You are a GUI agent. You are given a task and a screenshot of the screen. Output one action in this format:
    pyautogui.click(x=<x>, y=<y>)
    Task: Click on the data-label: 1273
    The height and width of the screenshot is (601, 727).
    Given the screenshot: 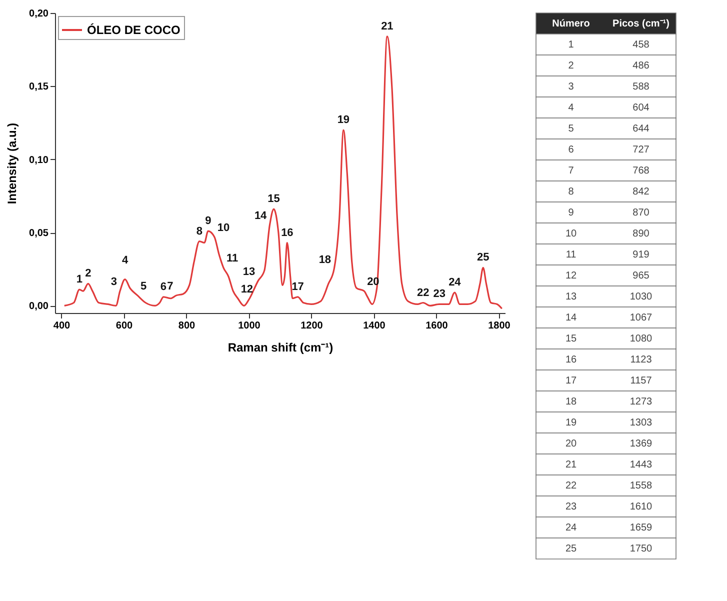 What is the action you would take?
    pyautogui.click(x=641, y=402)
    